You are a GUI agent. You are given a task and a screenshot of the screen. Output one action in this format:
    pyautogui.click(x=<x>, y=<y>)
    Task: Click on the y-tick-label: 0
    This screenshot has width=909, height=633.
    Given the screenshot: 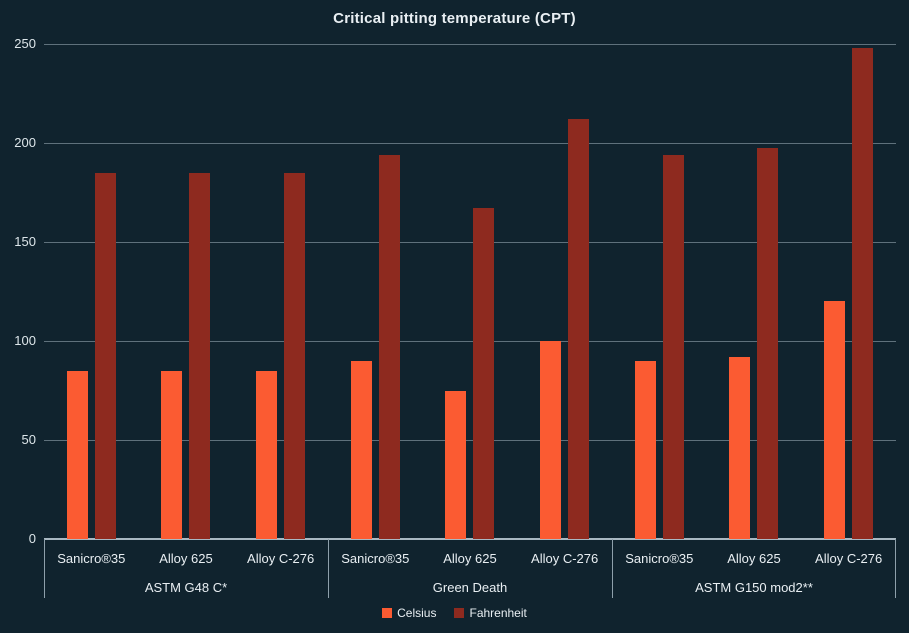 What is the action you would take?
    pyautogui.click(x=32, y=538)
    